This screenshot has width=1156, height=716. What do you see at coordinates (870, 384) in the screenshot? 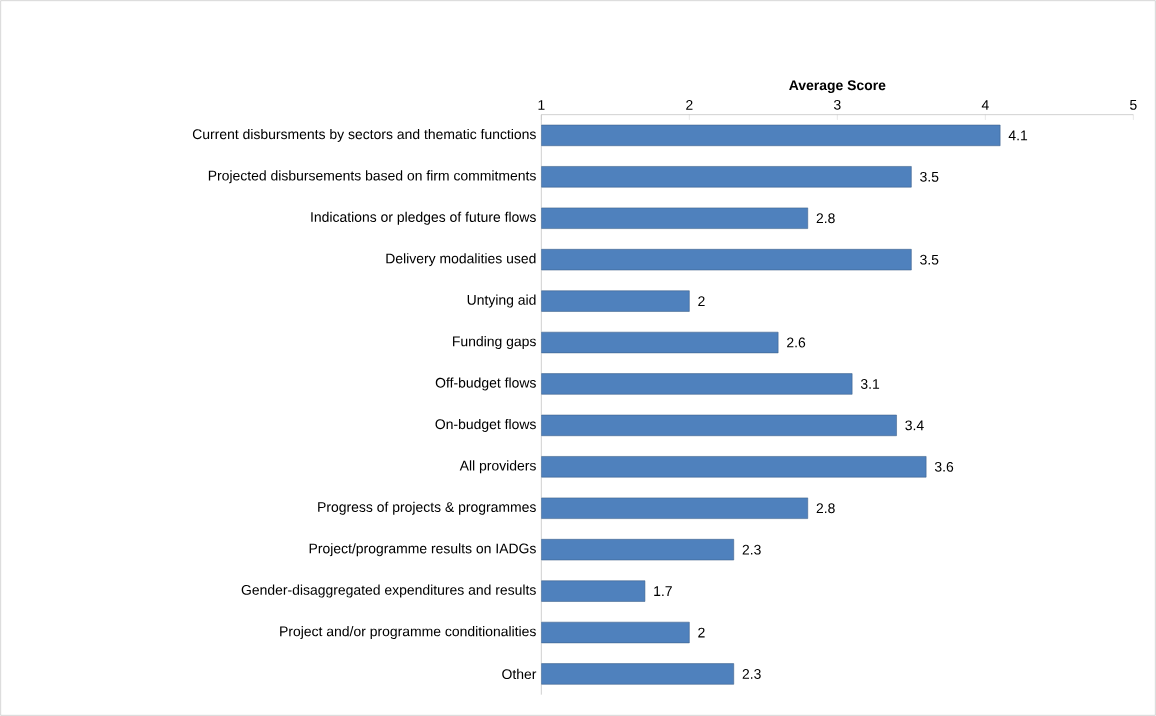
I see `data-label: 3.1` at bounding box center [870, 384].